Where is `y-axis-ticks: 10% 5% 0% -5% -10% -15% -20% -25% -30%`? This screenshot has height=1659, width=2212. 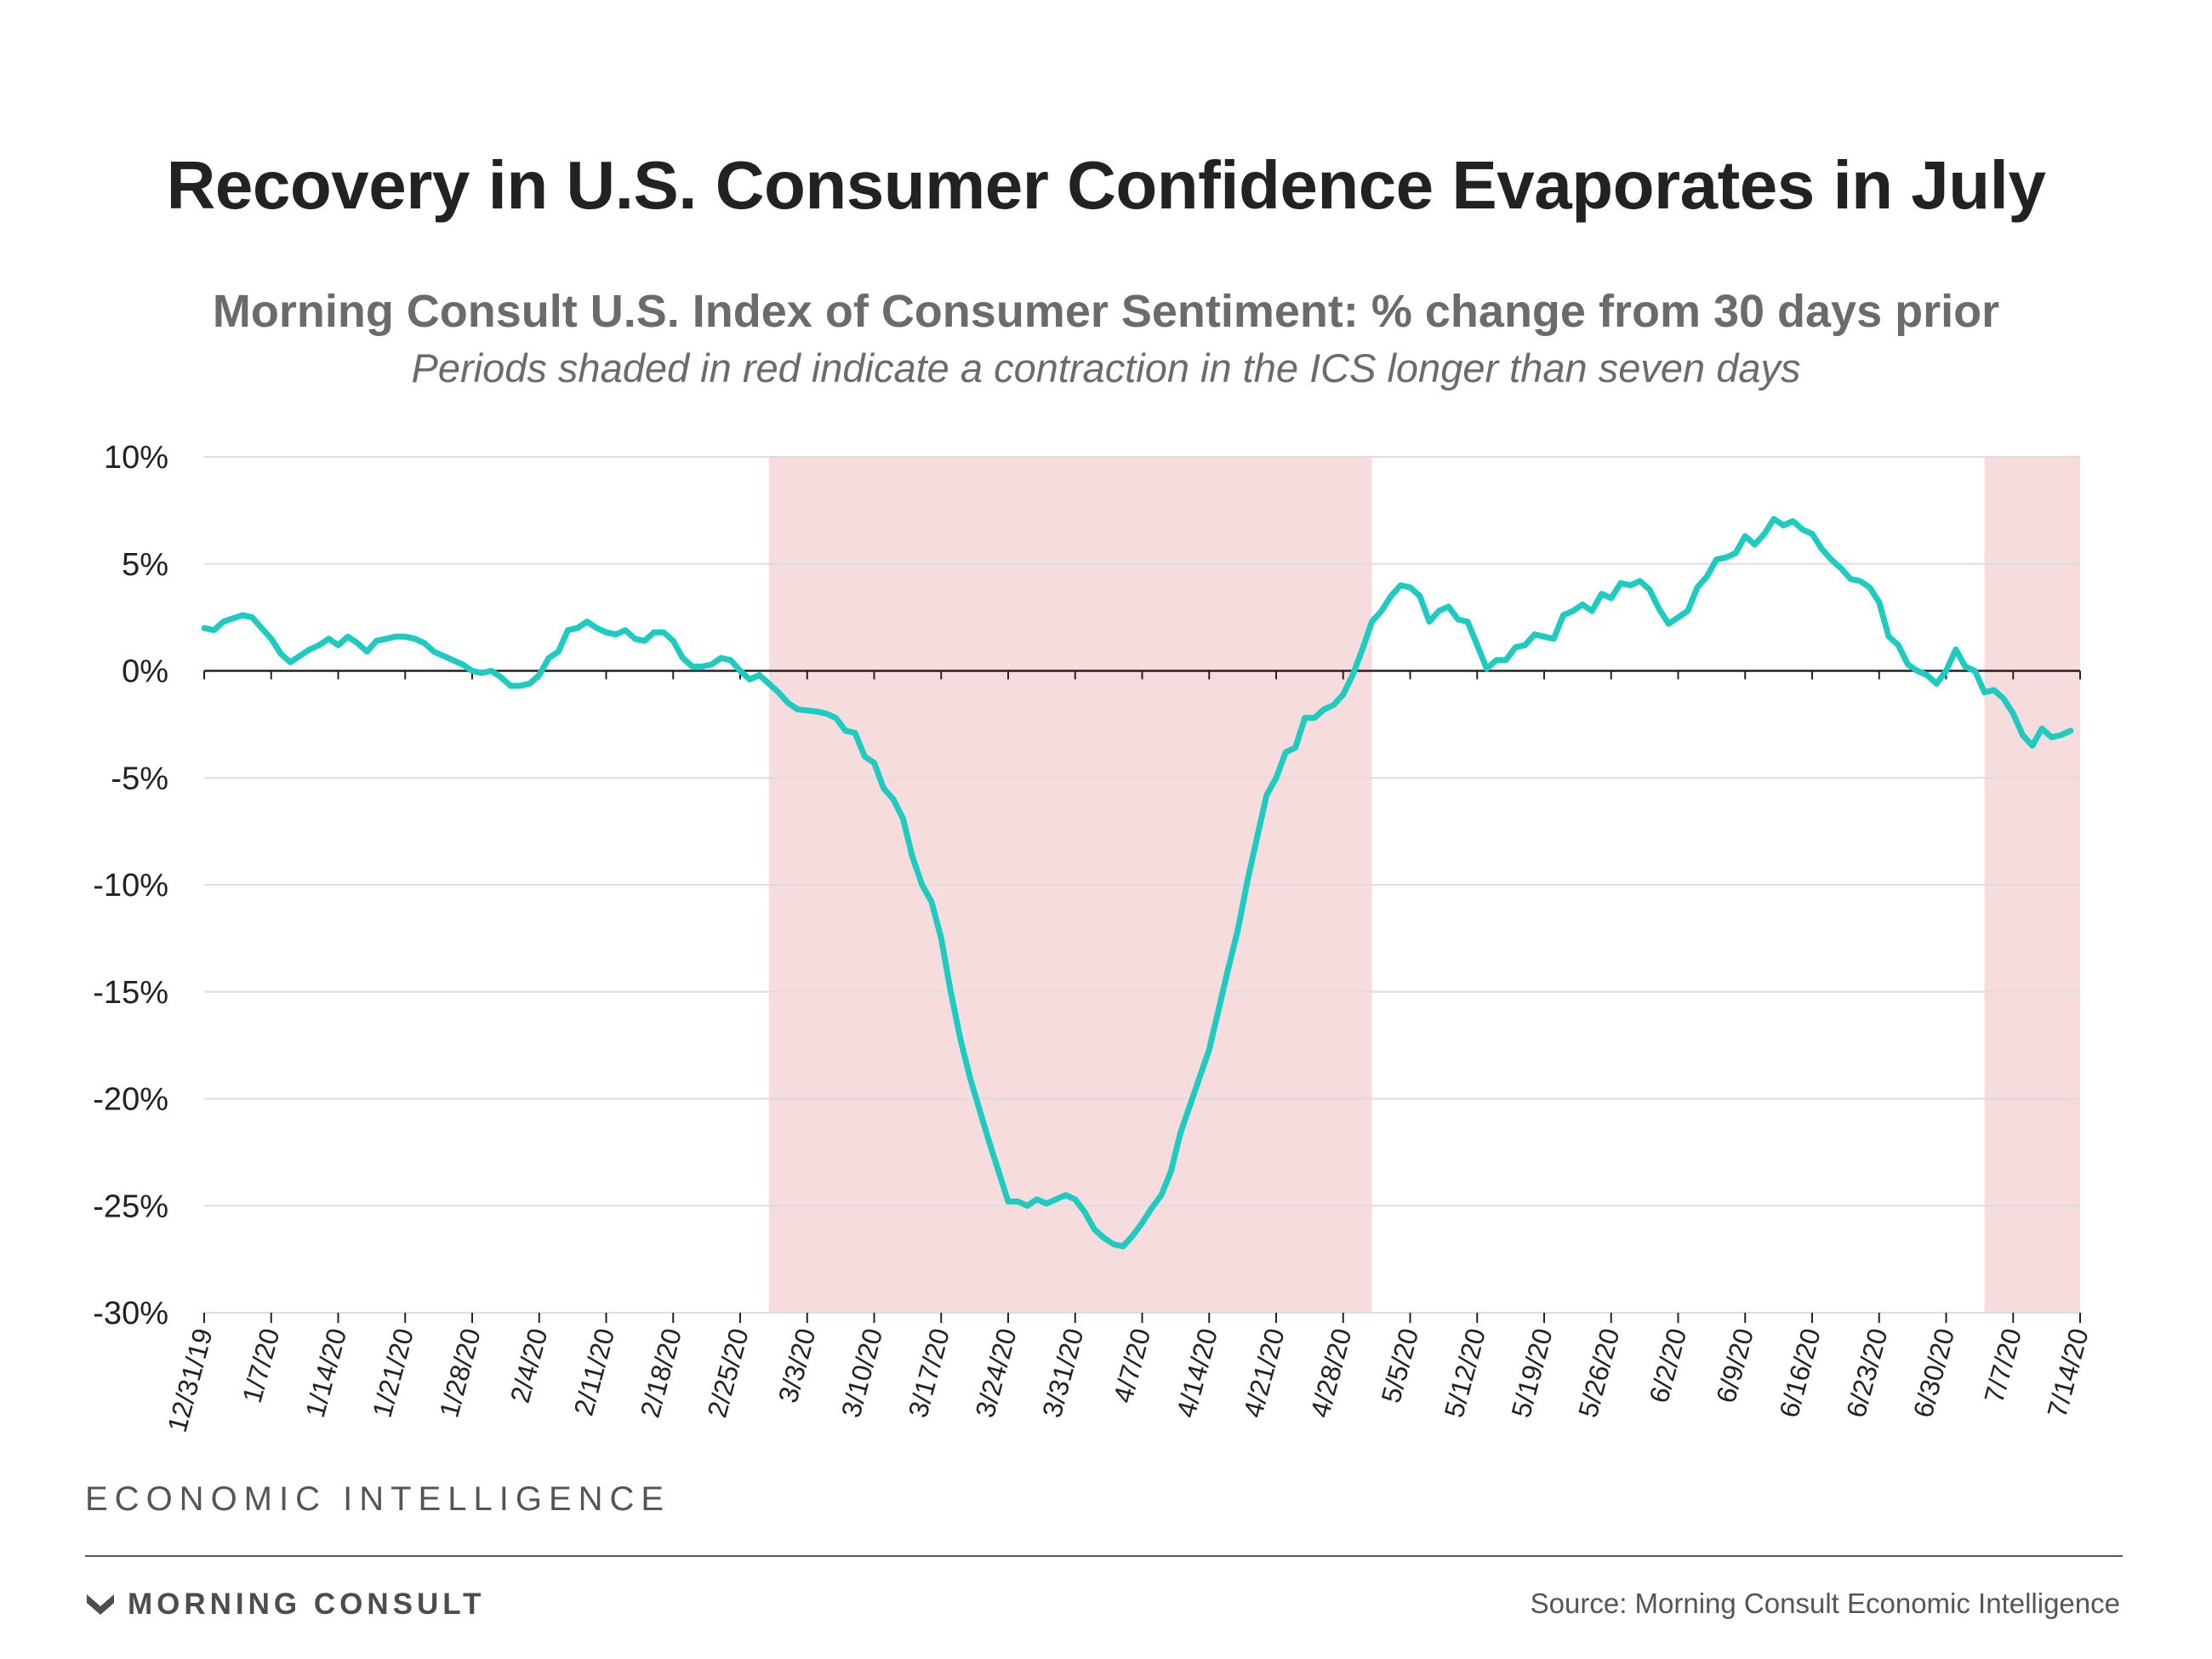 y-axis-ticks: 10% 5% 0% -5% -10% -15% -20% -25% -30% is located at coordinates (130, 885).